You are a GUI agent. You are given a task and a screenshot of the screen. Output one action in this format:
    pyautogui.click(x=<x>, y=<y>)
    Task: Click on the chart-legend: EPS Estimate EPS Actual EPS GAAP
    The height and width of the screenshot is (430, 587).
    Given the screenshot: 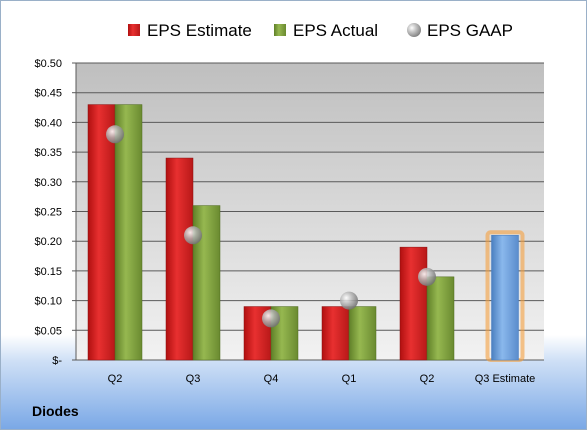 What is the action you would take?
    pyautogui.click(x=320, y=30)
    